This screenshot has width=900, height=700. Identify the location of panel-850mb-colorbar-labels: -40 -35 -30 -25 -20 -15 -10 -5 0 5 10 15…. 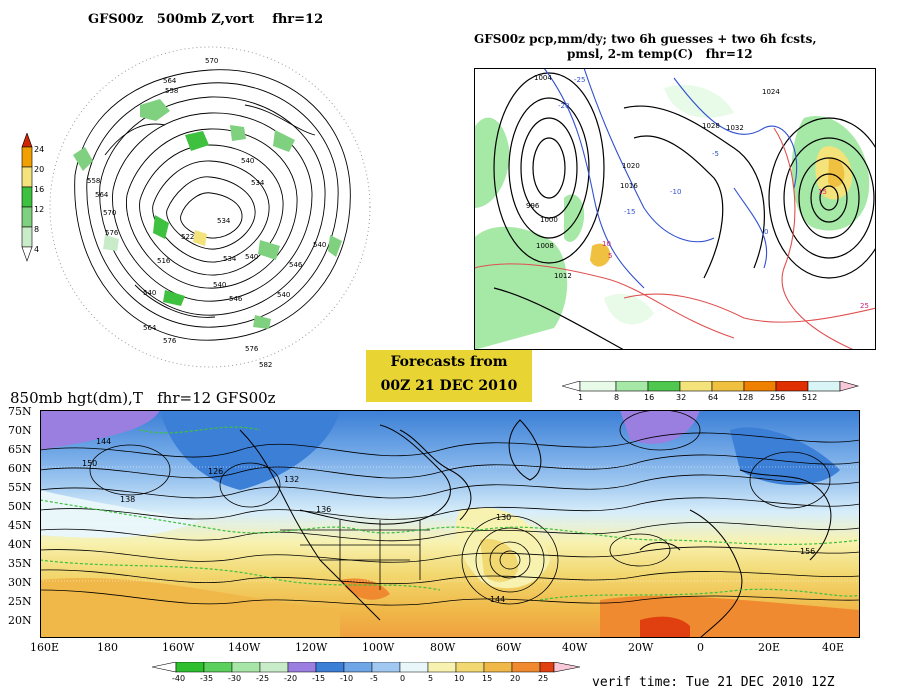
(367, 680).